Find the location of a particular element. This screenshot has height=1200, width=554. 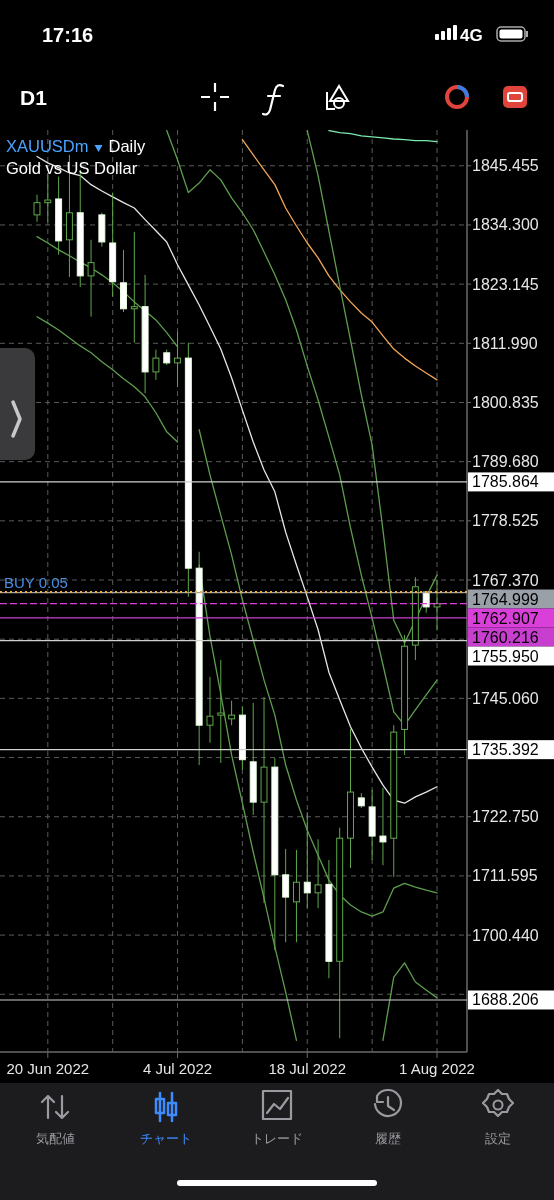

ref-line-label: 1735.392 is located at coordinates (505, 750).